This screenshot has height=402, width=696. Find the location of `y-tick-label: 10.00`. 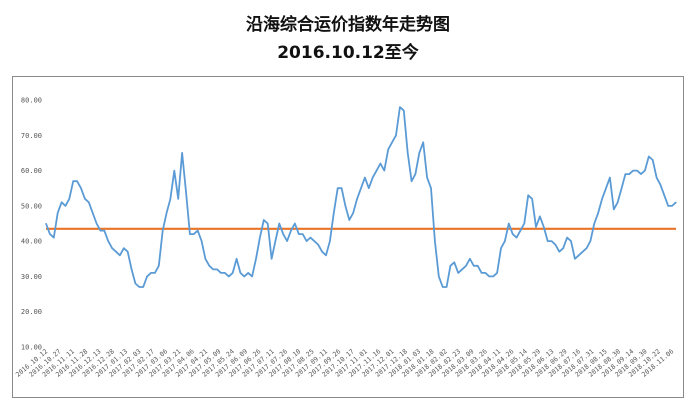

y-tick-label: 10.00 is located at coordinates (31, 348).